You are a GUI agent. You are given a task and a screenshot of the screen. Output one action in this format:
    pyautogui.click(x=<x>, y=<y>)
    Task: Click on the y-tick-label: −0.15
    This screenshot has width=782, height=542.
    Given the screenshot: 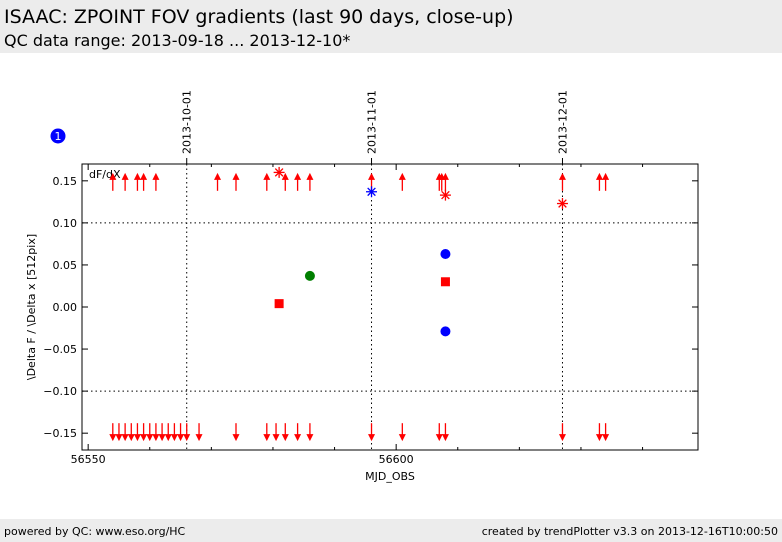 What is the action you would take?
    pyautogui.click(x=60, y=433)
    